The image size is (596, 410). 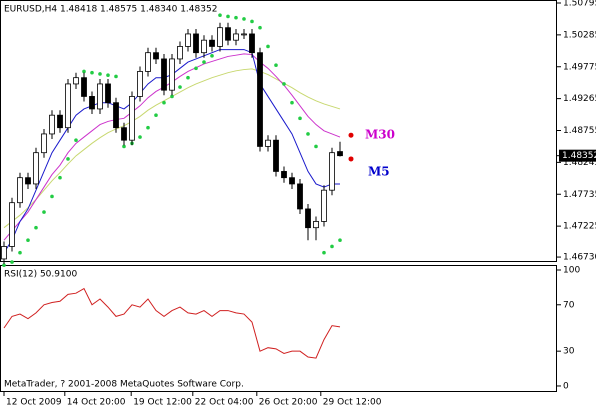 What do you see at coordinates (579, 35) in the screenshot?
I see `y-tick-label: 1.50285` at bounding box center [579, 35].